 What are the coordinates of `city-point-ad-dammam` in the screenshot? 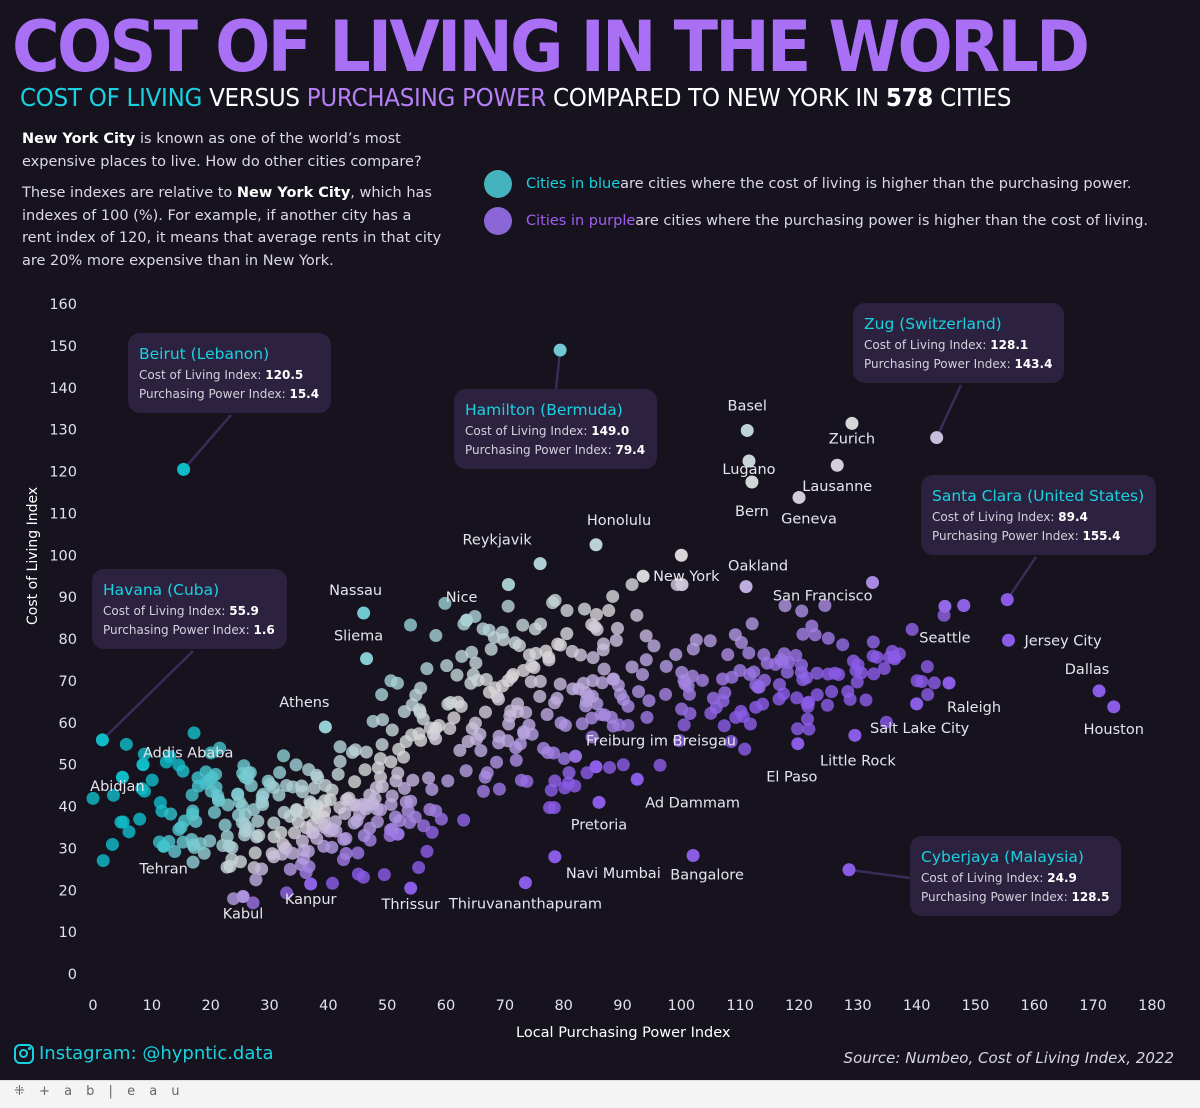 It's located at (637, 779).